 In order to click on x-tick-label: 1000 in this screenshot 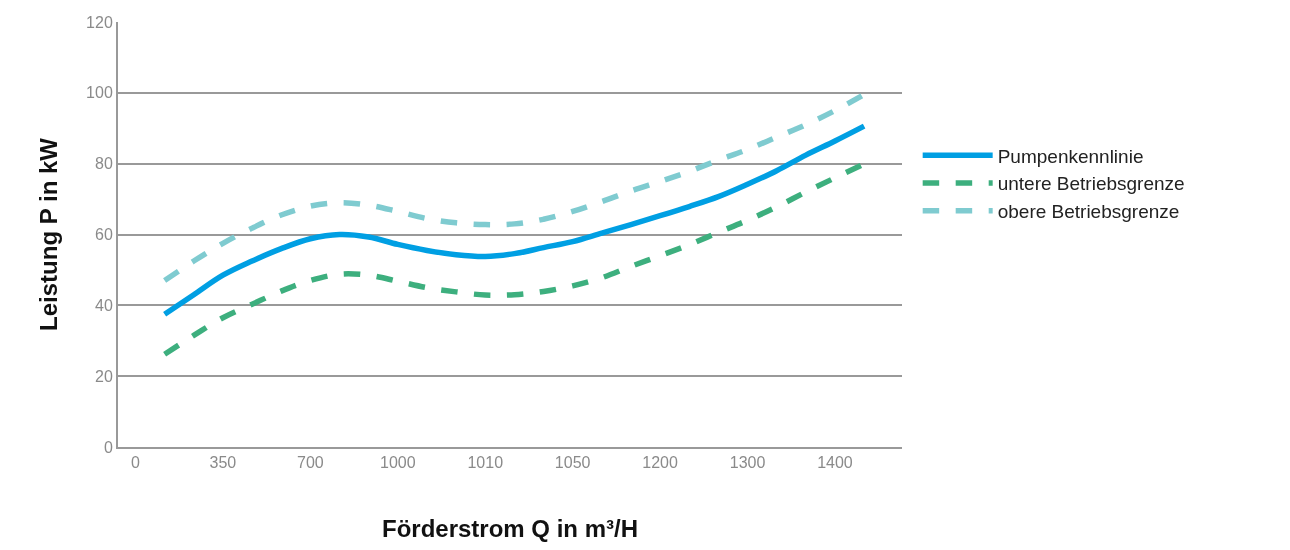, I will do `click(397, 463)`.